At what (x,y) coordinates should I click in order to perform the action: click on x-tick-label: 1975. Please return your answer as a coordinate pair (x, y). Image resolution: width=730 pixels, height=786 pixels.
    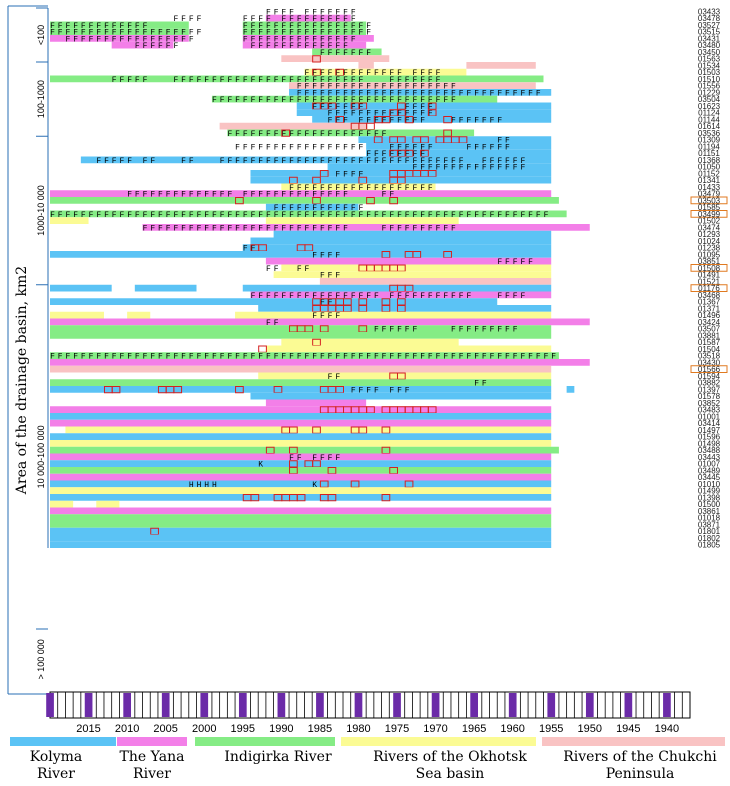
    Looking at the image, I should click on (397, 729).